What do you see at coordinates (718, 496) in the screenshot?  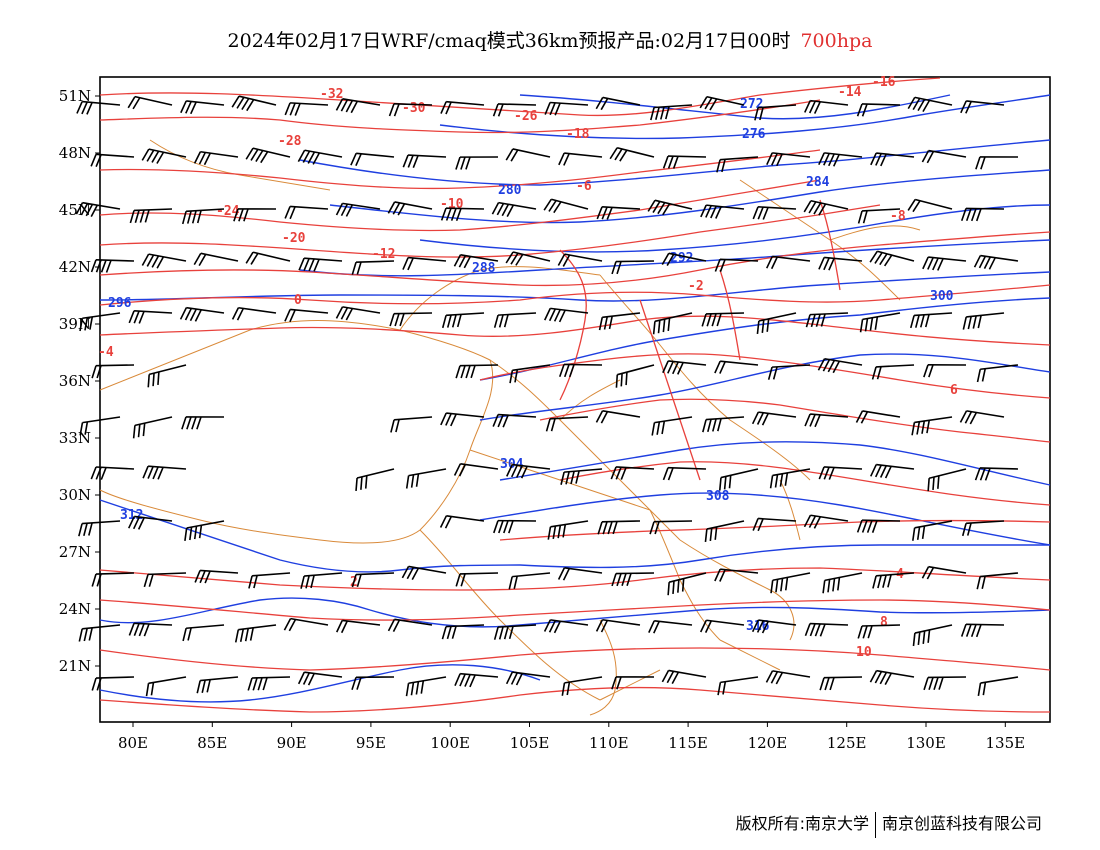 I see `geopotential-label: 308` at bounding box center [718, 496].